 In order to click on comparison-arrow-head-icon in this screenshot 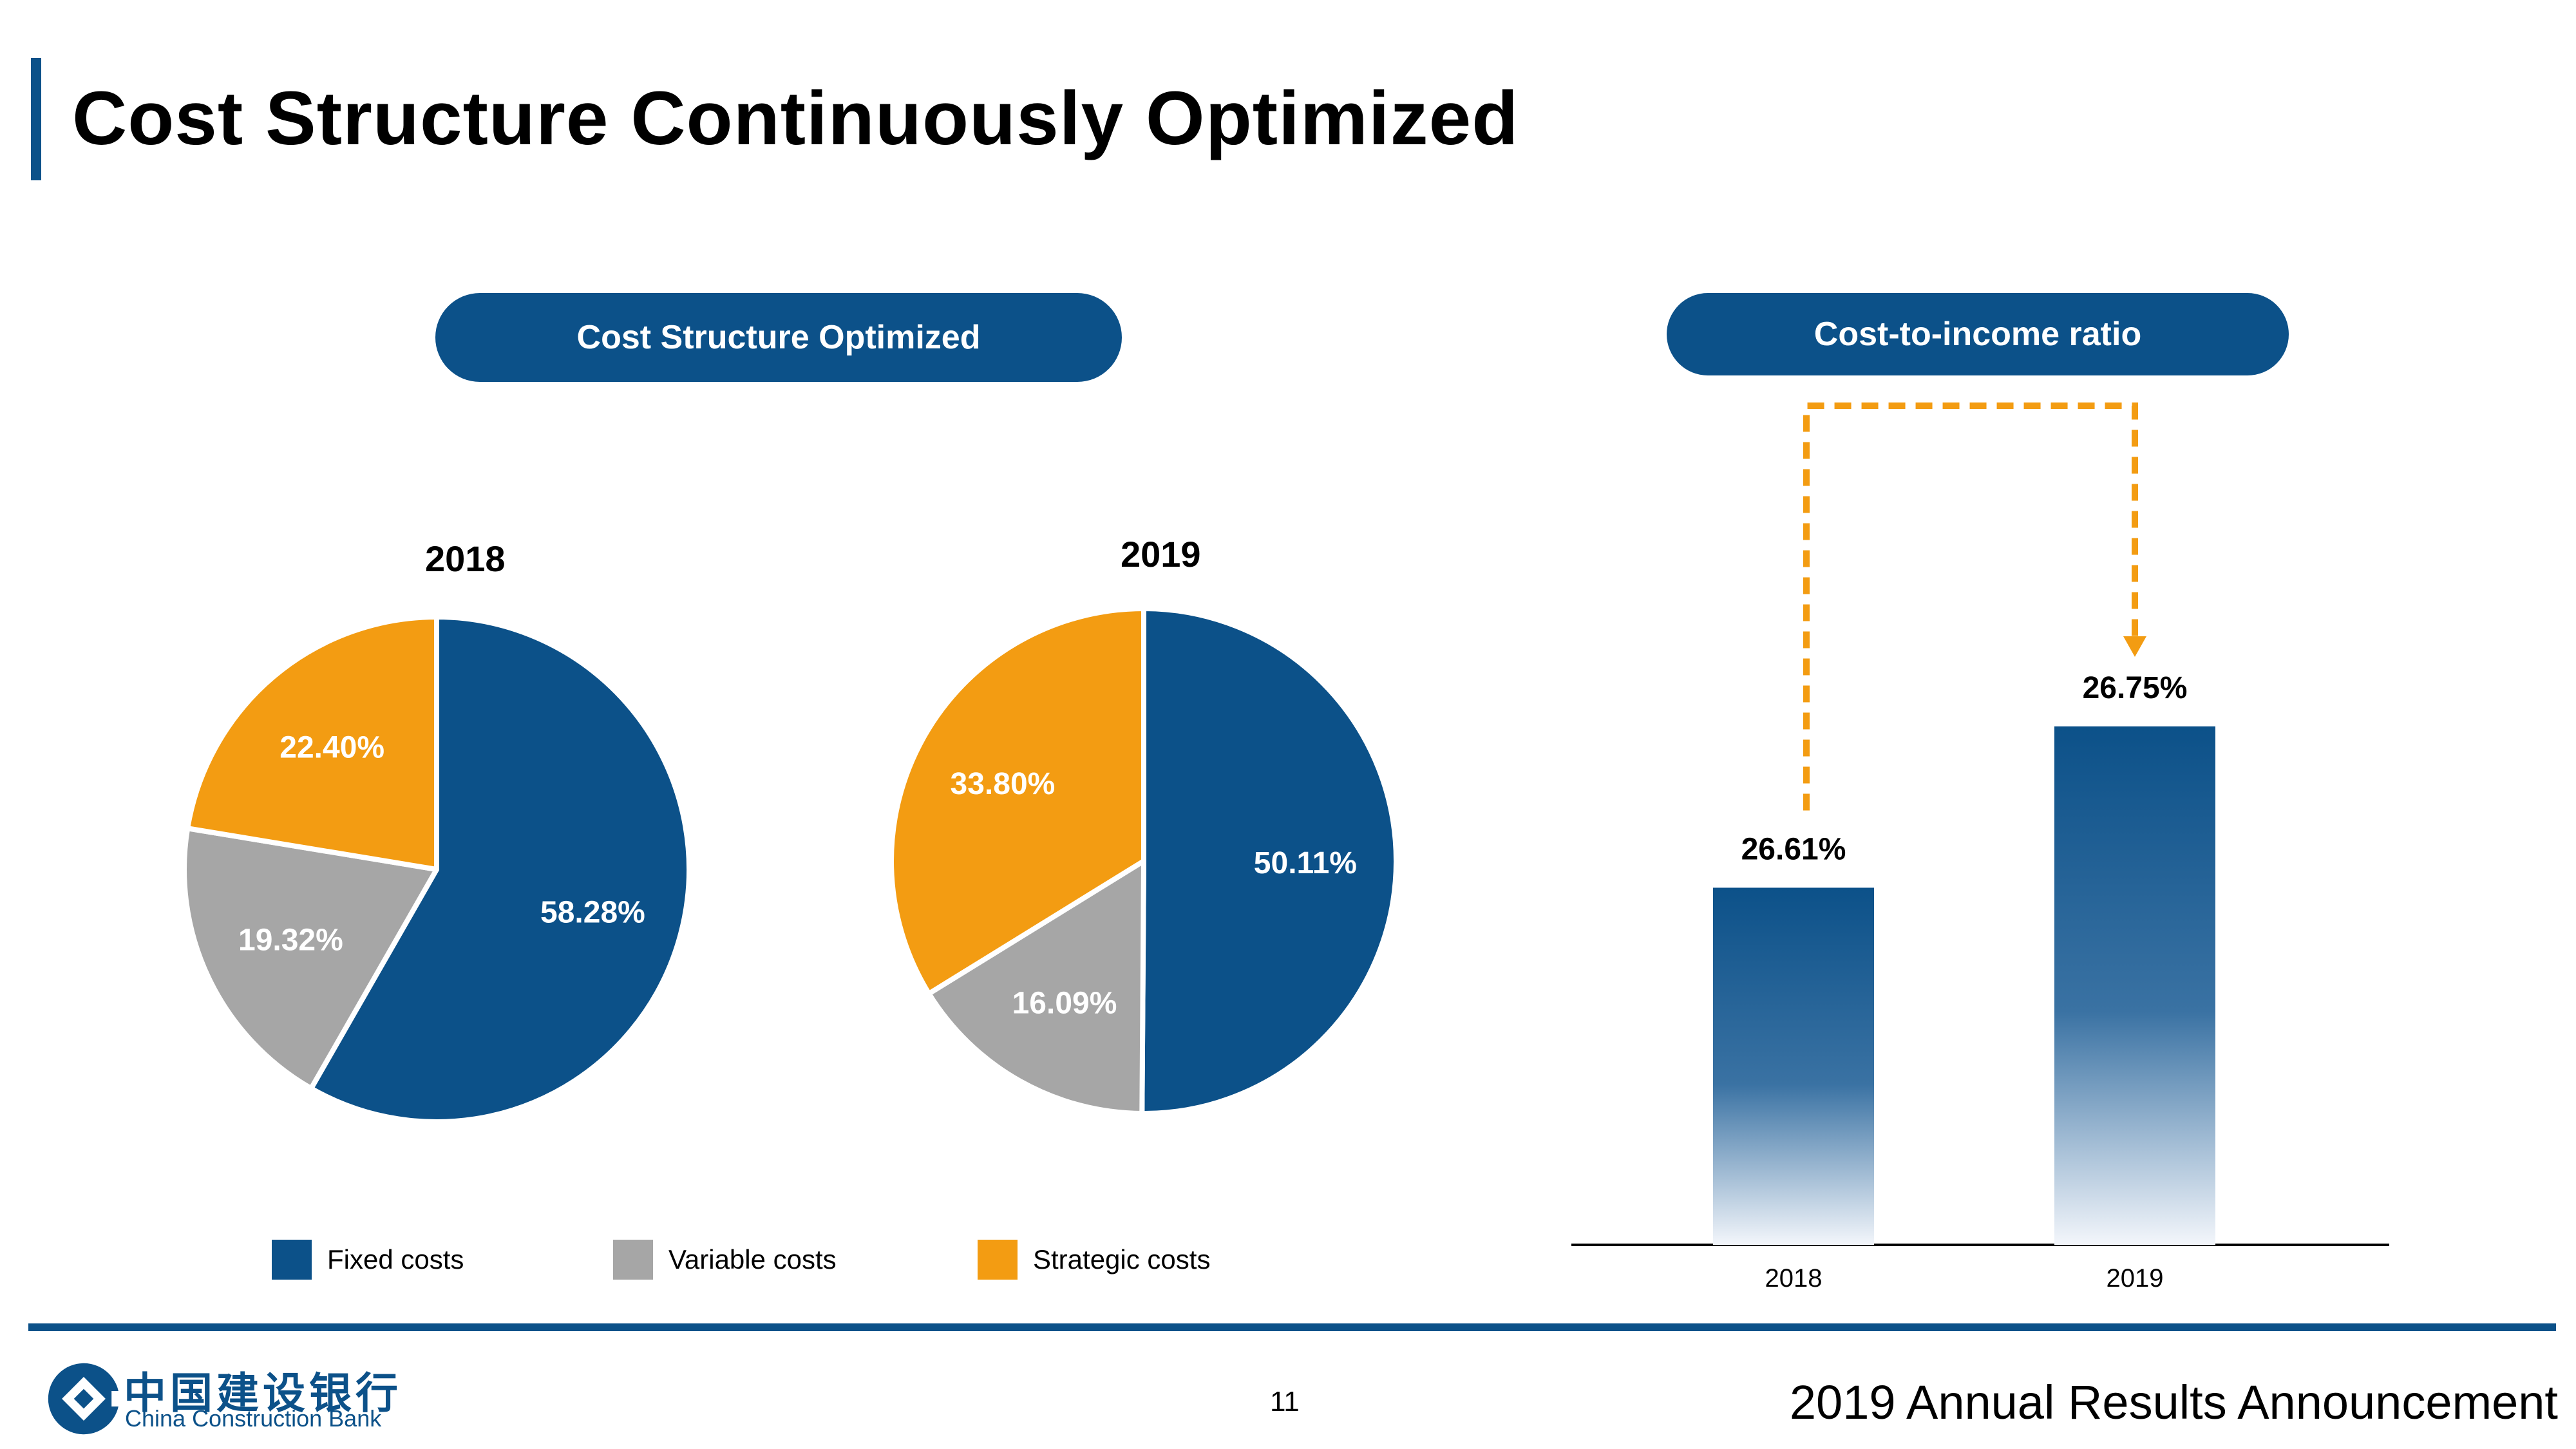, I will do `click(2134, 646)`.